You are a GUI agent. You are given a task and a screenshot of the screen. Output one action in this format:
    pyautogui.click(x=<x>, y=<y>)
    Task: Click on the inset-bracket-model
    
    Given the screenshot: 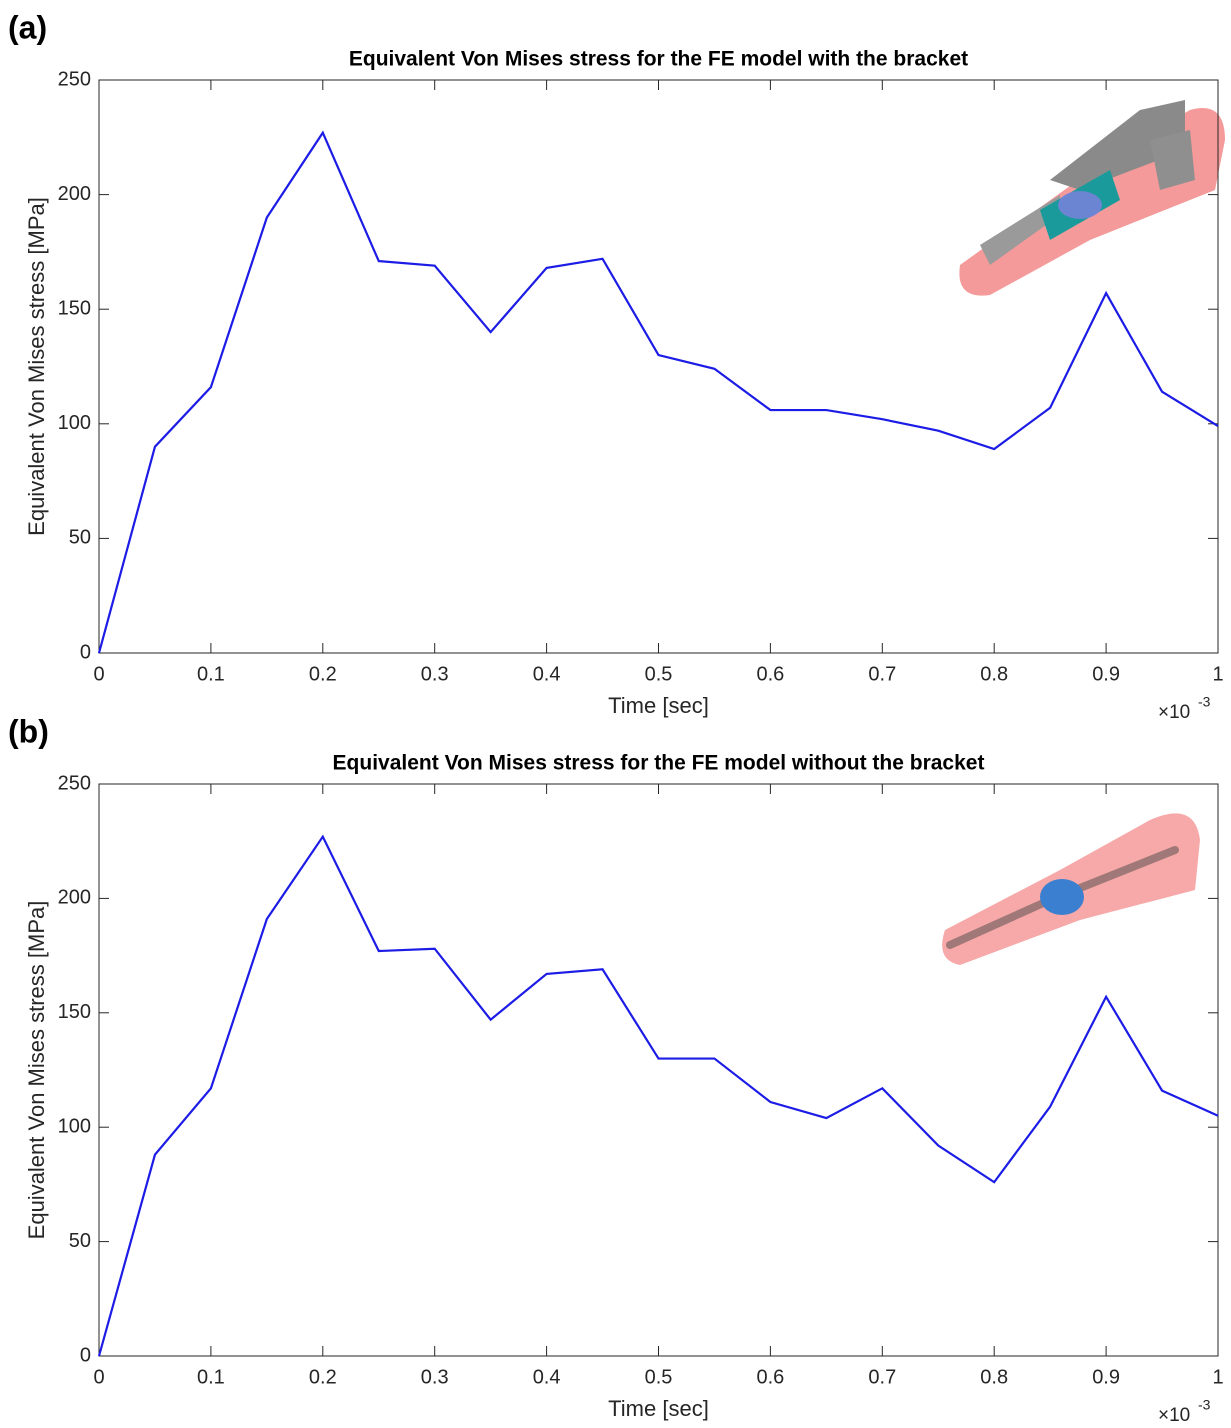 What is the action you would take?
    pyautogui.click(x=1092, y=198)
    